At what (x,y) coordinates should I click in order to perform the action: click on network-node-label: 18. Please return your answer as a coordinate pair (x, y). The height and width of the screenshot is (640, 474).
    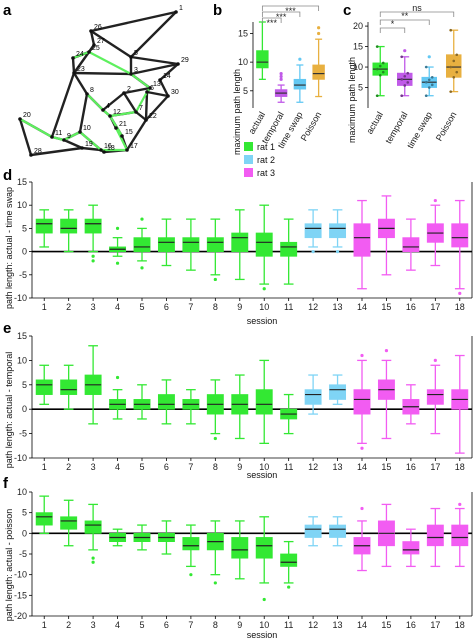
    Looking at the image, I should click on (111, 148).